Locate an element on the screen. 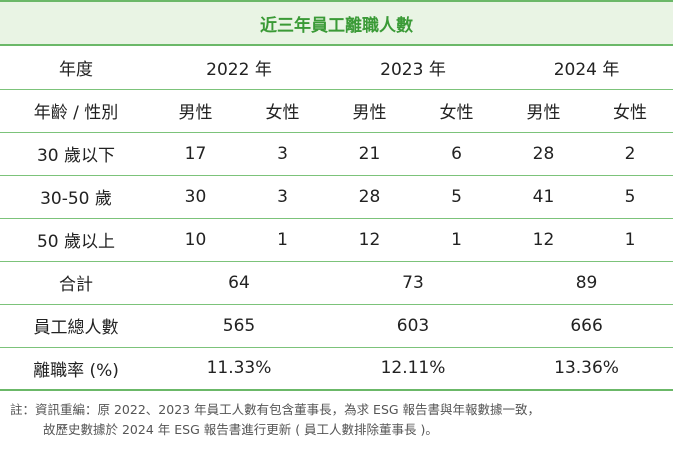 The height and width of the screenshot is (449, 673). footnote-line-2: 故歷史數據於 2024 年 ESG 報告書進行更新 ( 員工人數排除董事長 )。 is located at coordinates (240, 429).